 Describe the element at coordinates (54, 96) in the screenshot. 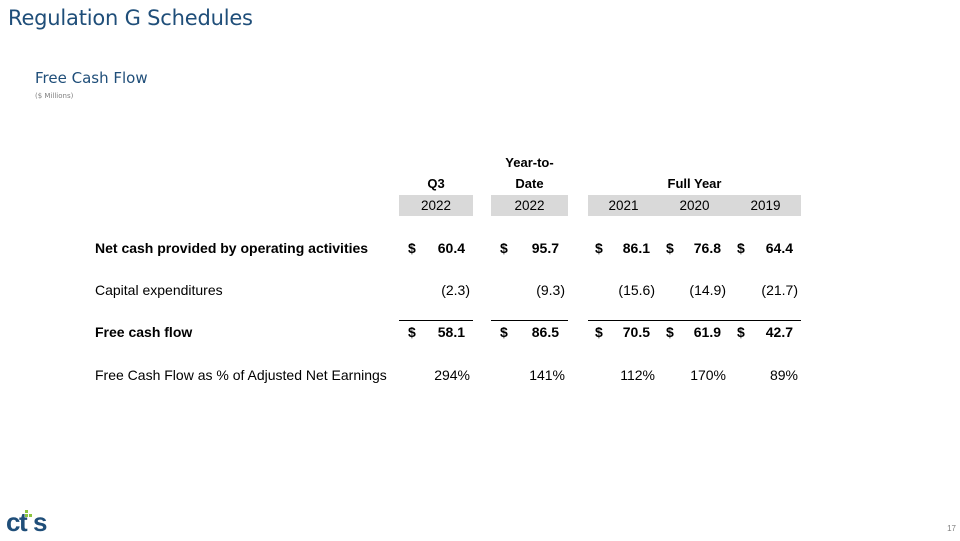

I see `units-note: ($ Millions)` at that location.